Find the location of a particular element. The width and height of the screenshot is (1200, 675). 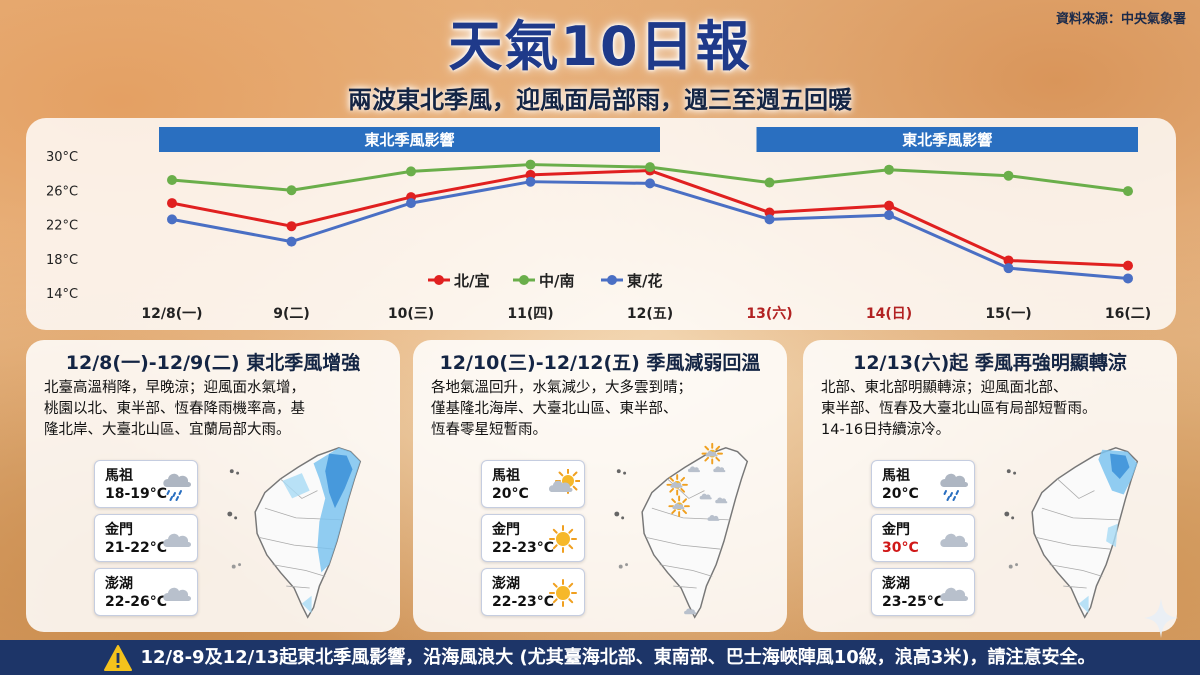

card-description-line: 恆春零星短暫雨。 is located at coordinates (489, 430).